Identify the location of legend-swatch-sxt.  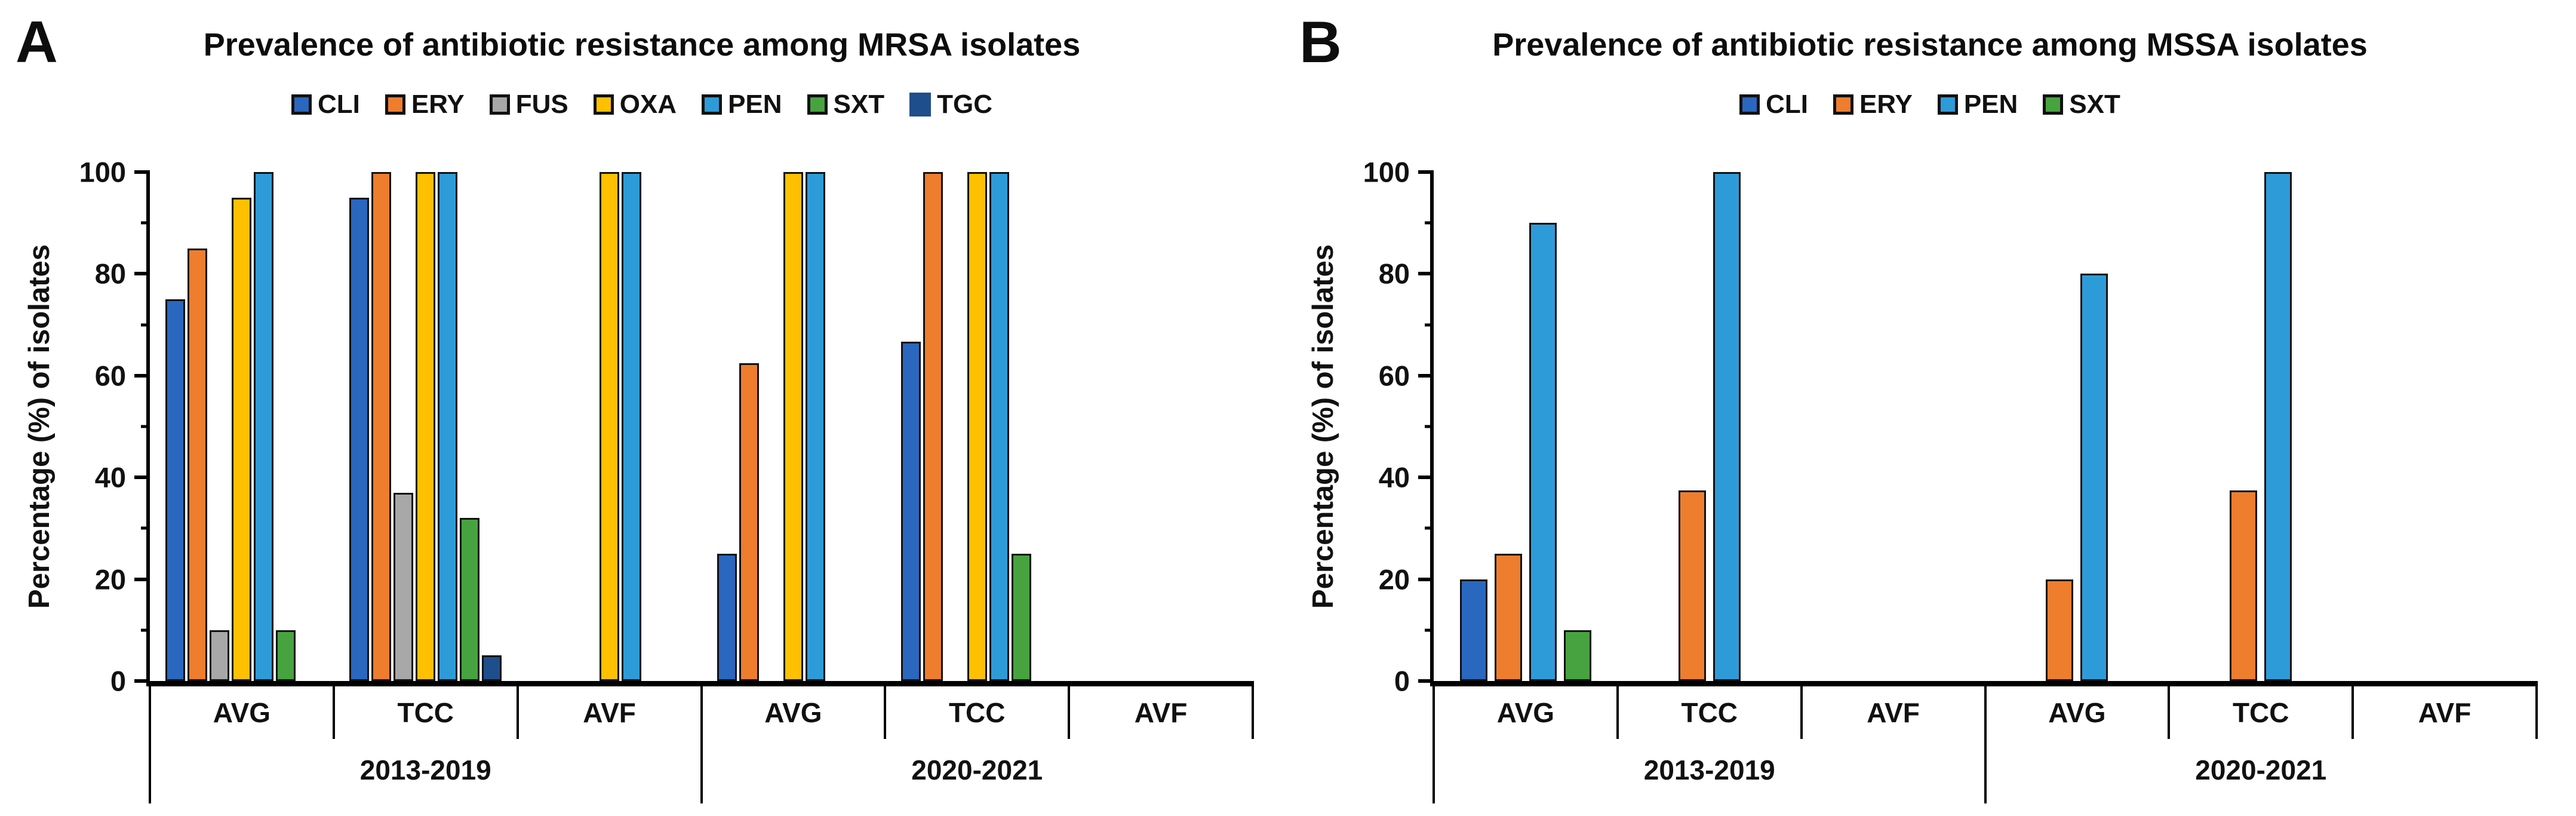
(2053, 104).